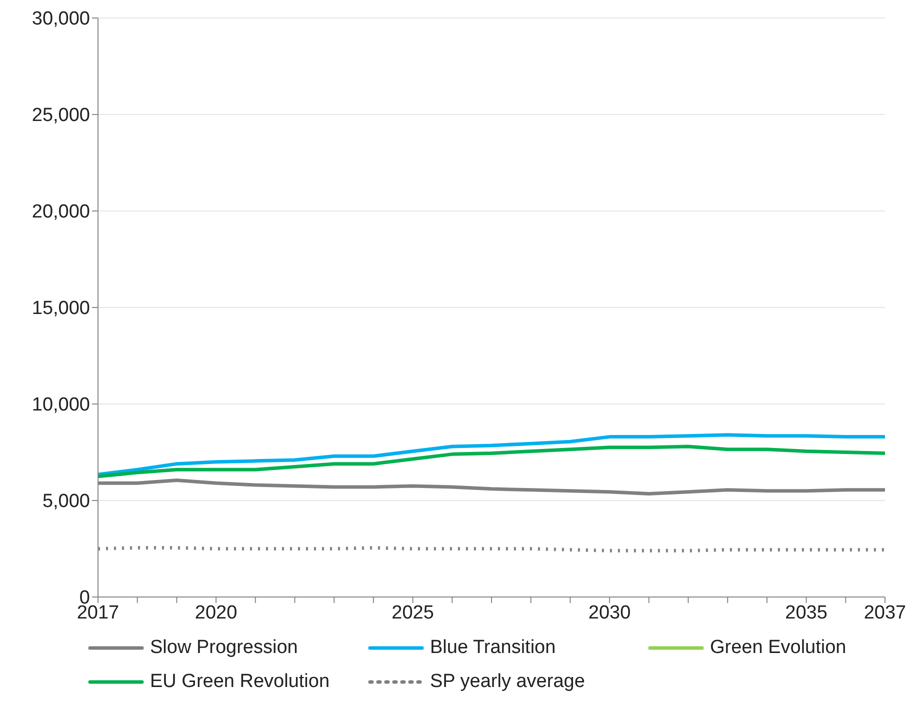 The width and height of the screenshot is (913, 706). What do you see at coordinates (413, 613) in the screenshot?
I see `x-tick-label: 2025` at bounding box center [413, 613].